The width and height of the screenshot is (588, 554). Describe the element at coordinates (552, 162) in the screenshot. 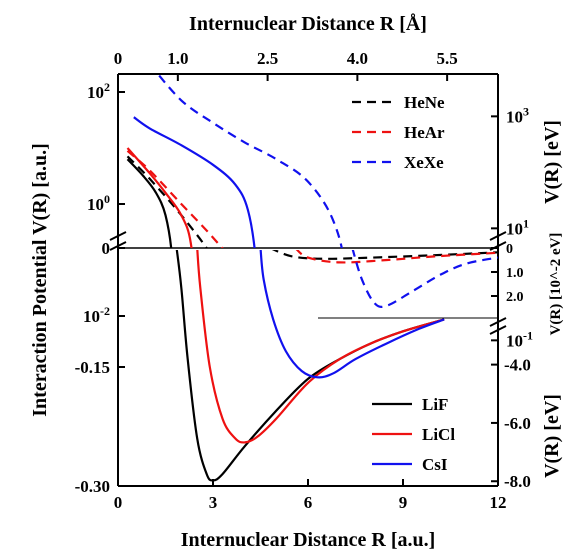

I see `right-upper-axis-title: V(R) [eV]` at that location.